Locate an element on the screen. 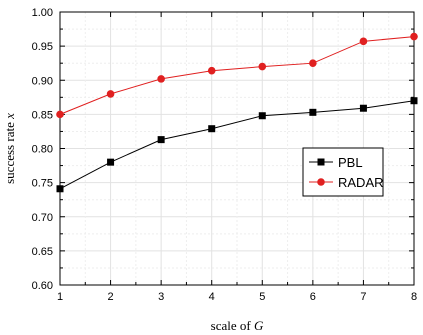  x-tick-label: 5 is located at coordinates (262, 297).